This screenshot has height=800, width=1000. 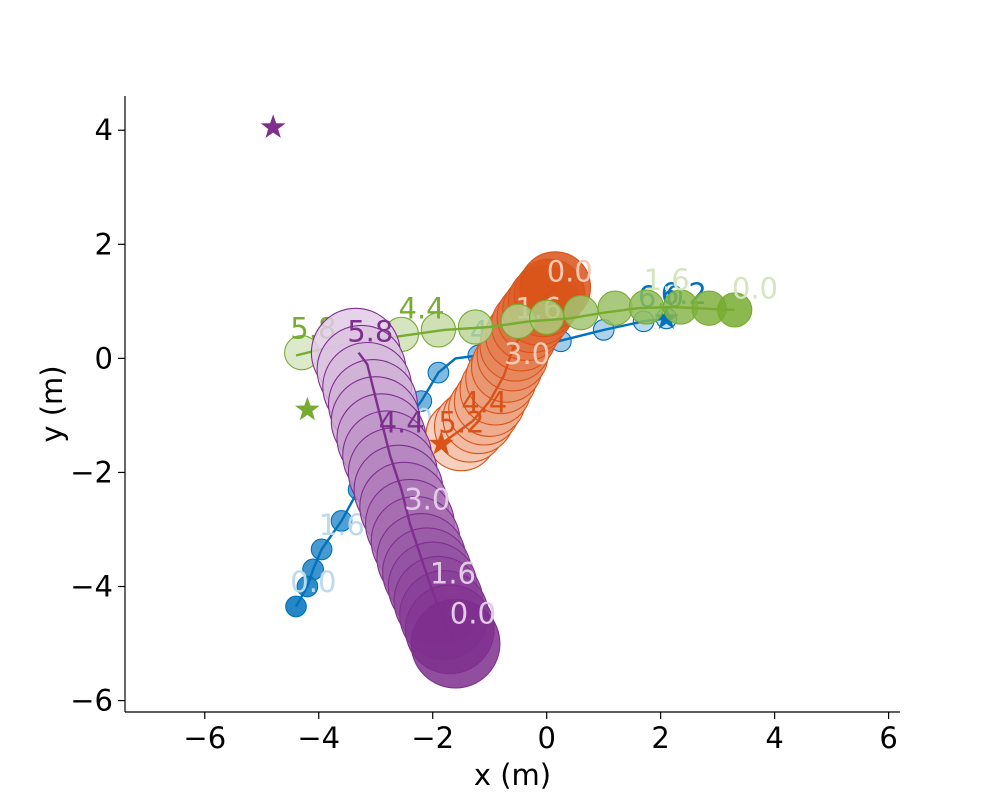 What do you see at coordinates (318, 738) in the screenshot?
I see `x-tick-label: −4` at bounding box center [318, 738].